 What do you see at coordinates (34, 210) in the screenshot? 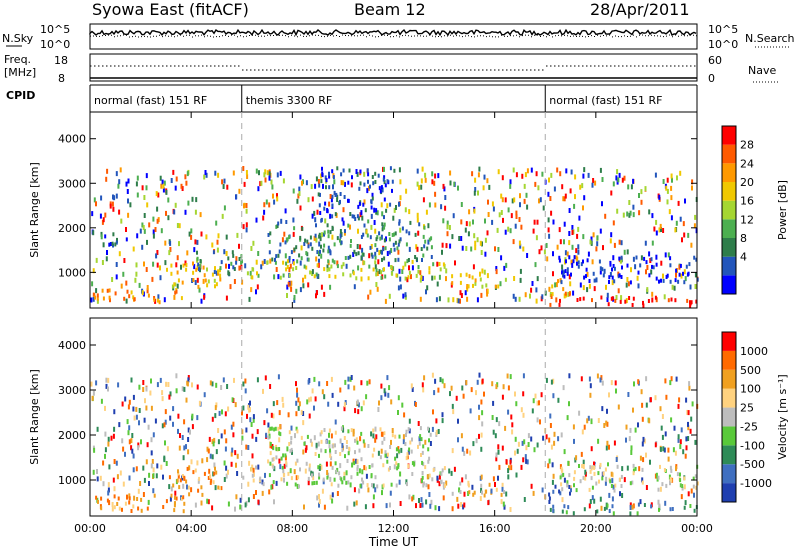
I see `power-ylabel: Slant Range [km]` at bounding box center [34, 210].